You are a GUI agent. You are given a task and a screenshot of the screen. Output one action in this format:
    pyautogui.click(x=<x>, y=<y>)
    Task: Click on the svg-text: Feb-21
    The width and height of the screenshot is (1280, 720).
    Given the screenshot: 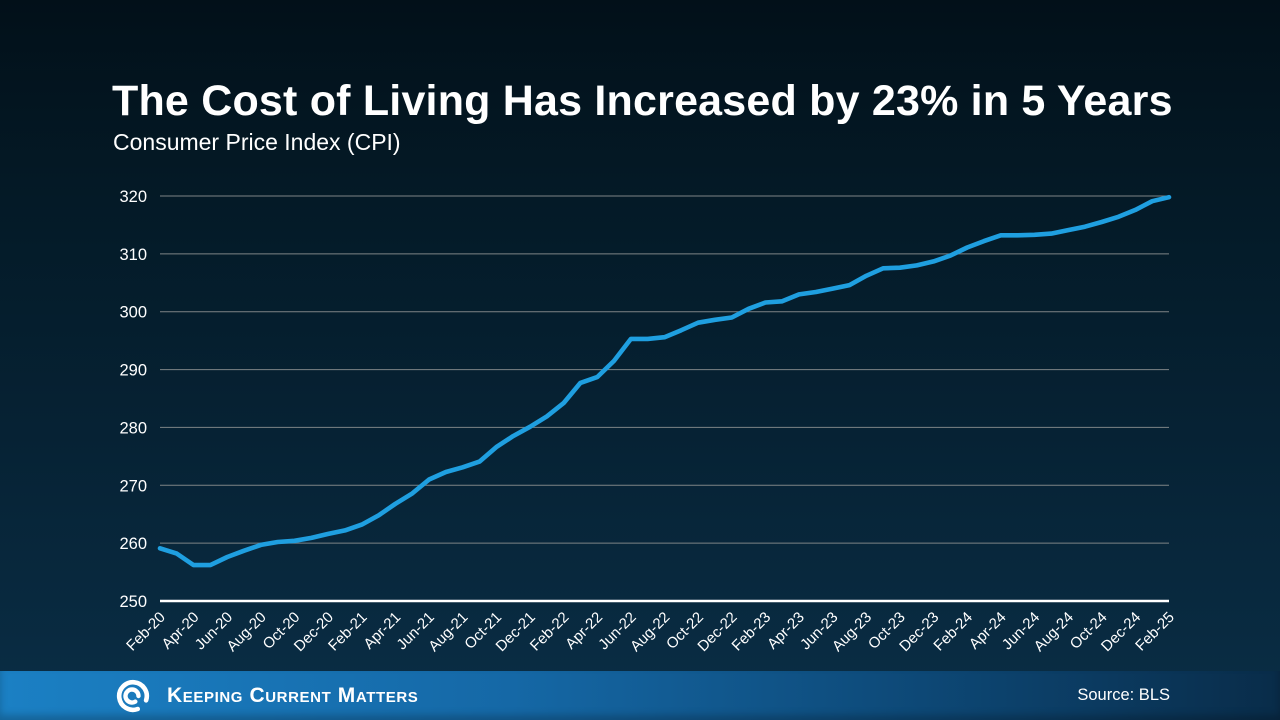 What is the action you would take?
    pyautogui.click(x=348, y=632)
    